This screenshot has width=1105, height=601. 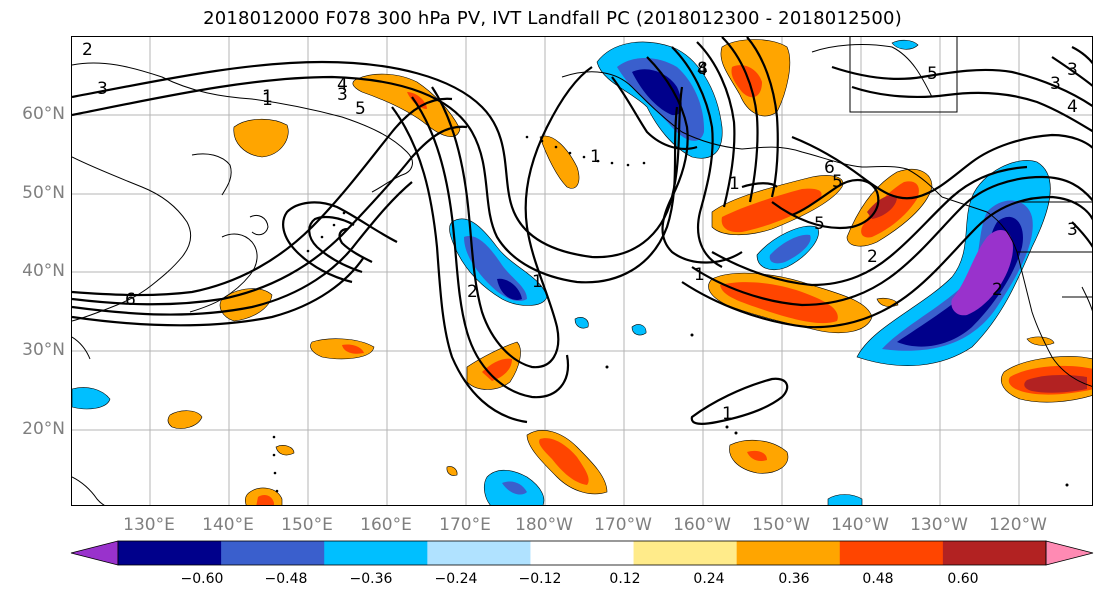 I want to click on lon-label-150e: 150°E, so click(x=307, y=525).